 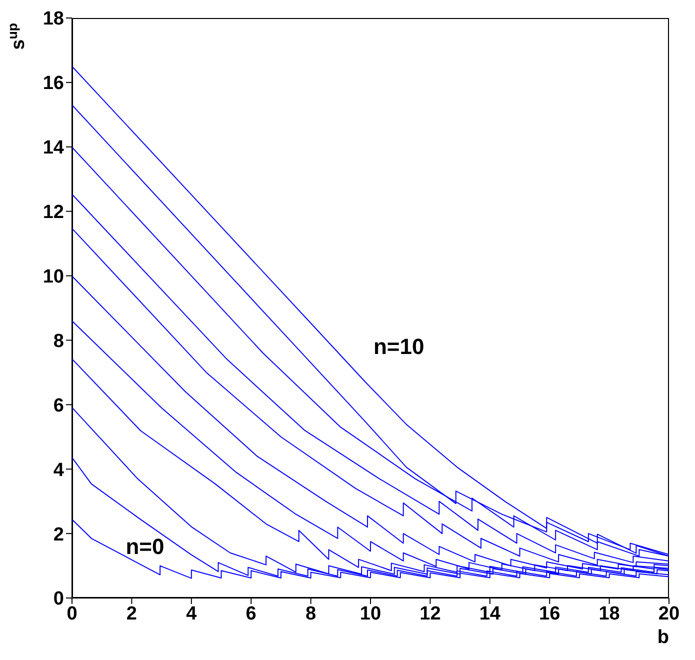 I want to click on y-tick-label: 6, so click(x=58, y=405).